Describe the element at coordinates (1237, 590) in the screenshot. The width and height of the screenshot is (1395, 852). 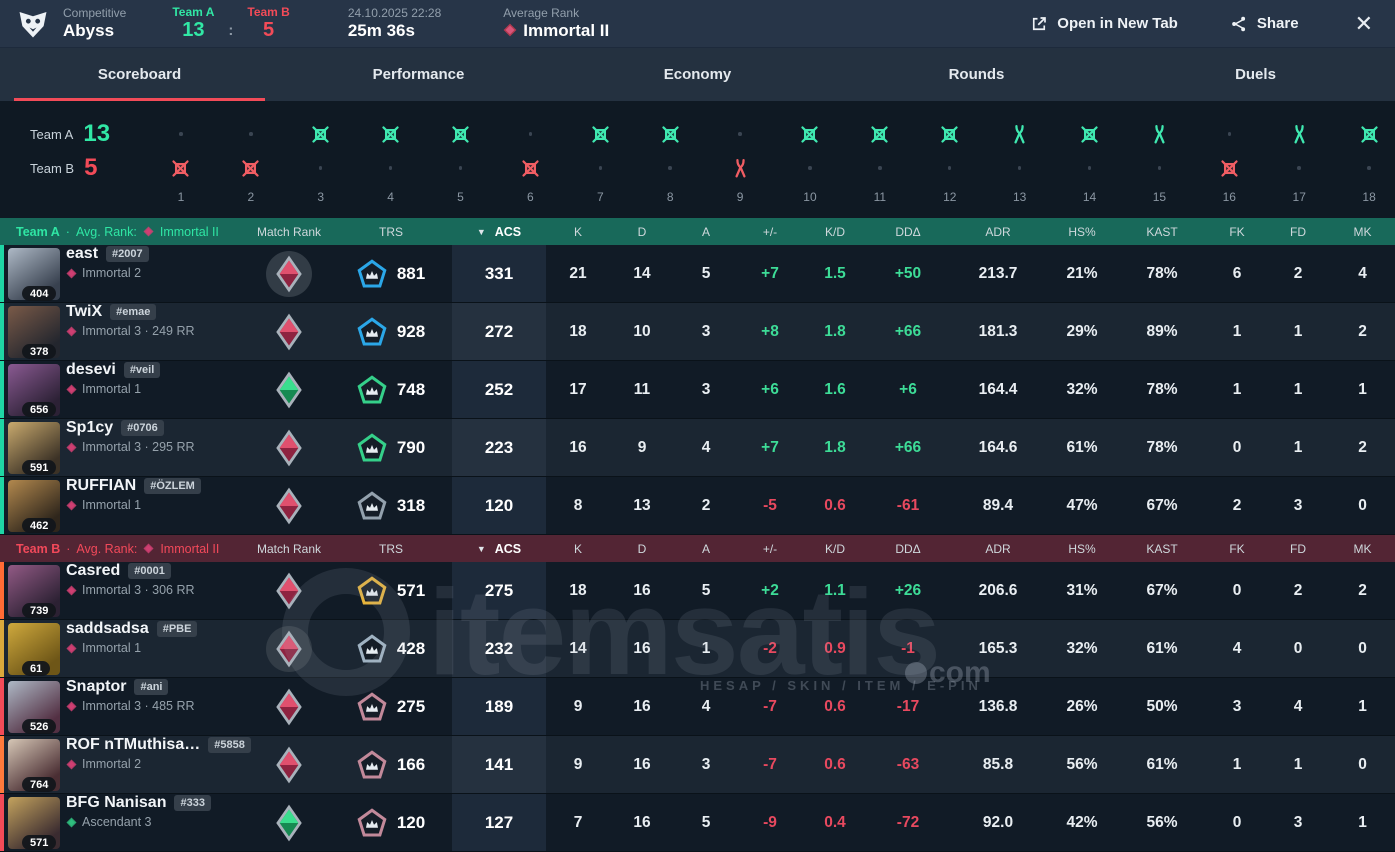
I see `stat-fk: 0` at that location.